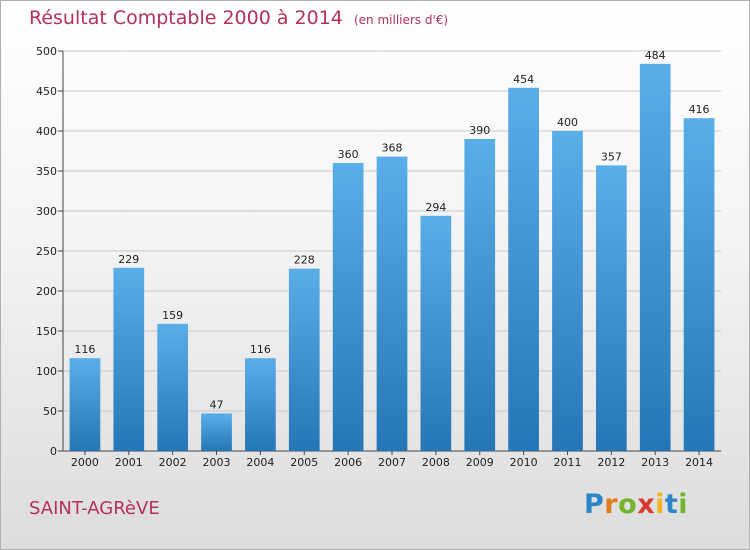 The height and width of the screenshot is (550, 750). Describe the element at coordinates (260, 404) in the screenshot. I see `bar-2004` at that location.